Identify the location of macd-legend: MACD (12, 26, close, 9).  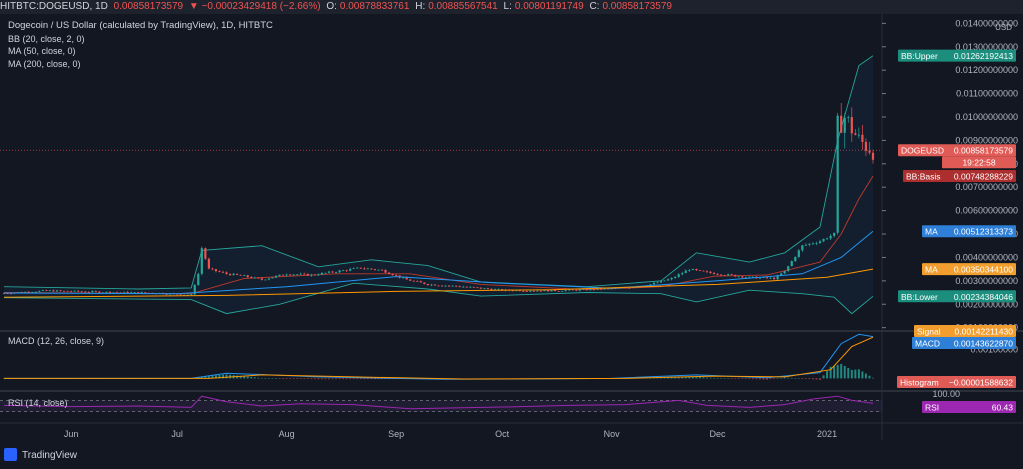
(56, 341).